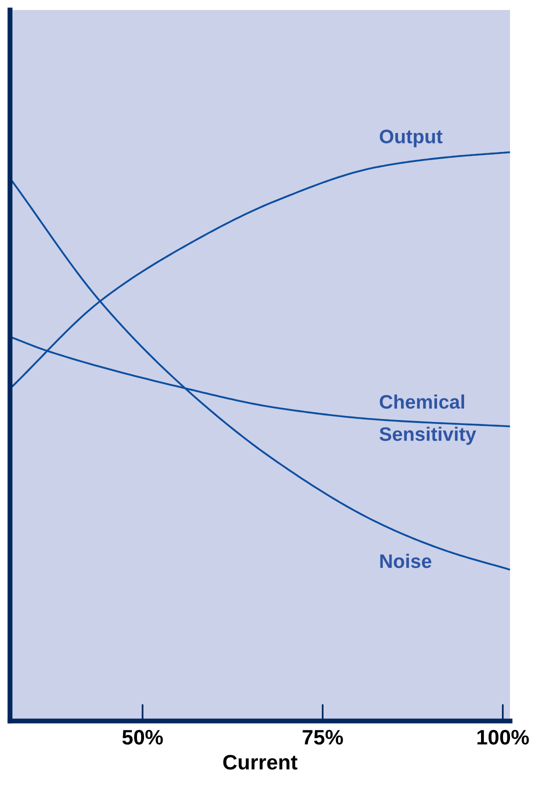  What do you see at coordinates (322, 737) in the screenshot?
I see `x-tick-label: 75%` at bounding box center [322, 737].